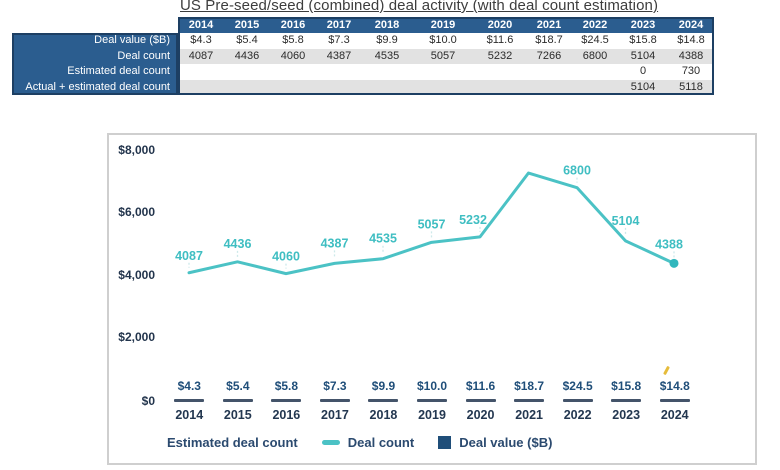 This screenshot has width=780, height=470. What do you see at coordinates (363, 72) in the screenshot?
I see `table-row: Estimated deal count 0 730` at bounding box center [363, 72].